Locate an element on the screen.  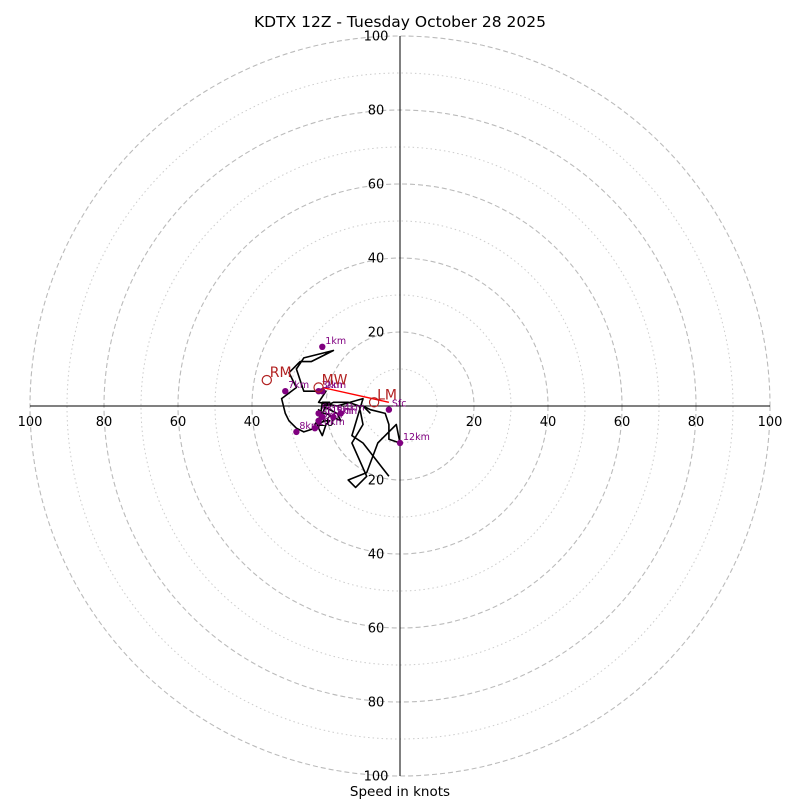
tick-label-x-left-80: 80 is located at coordinates (104, 422).